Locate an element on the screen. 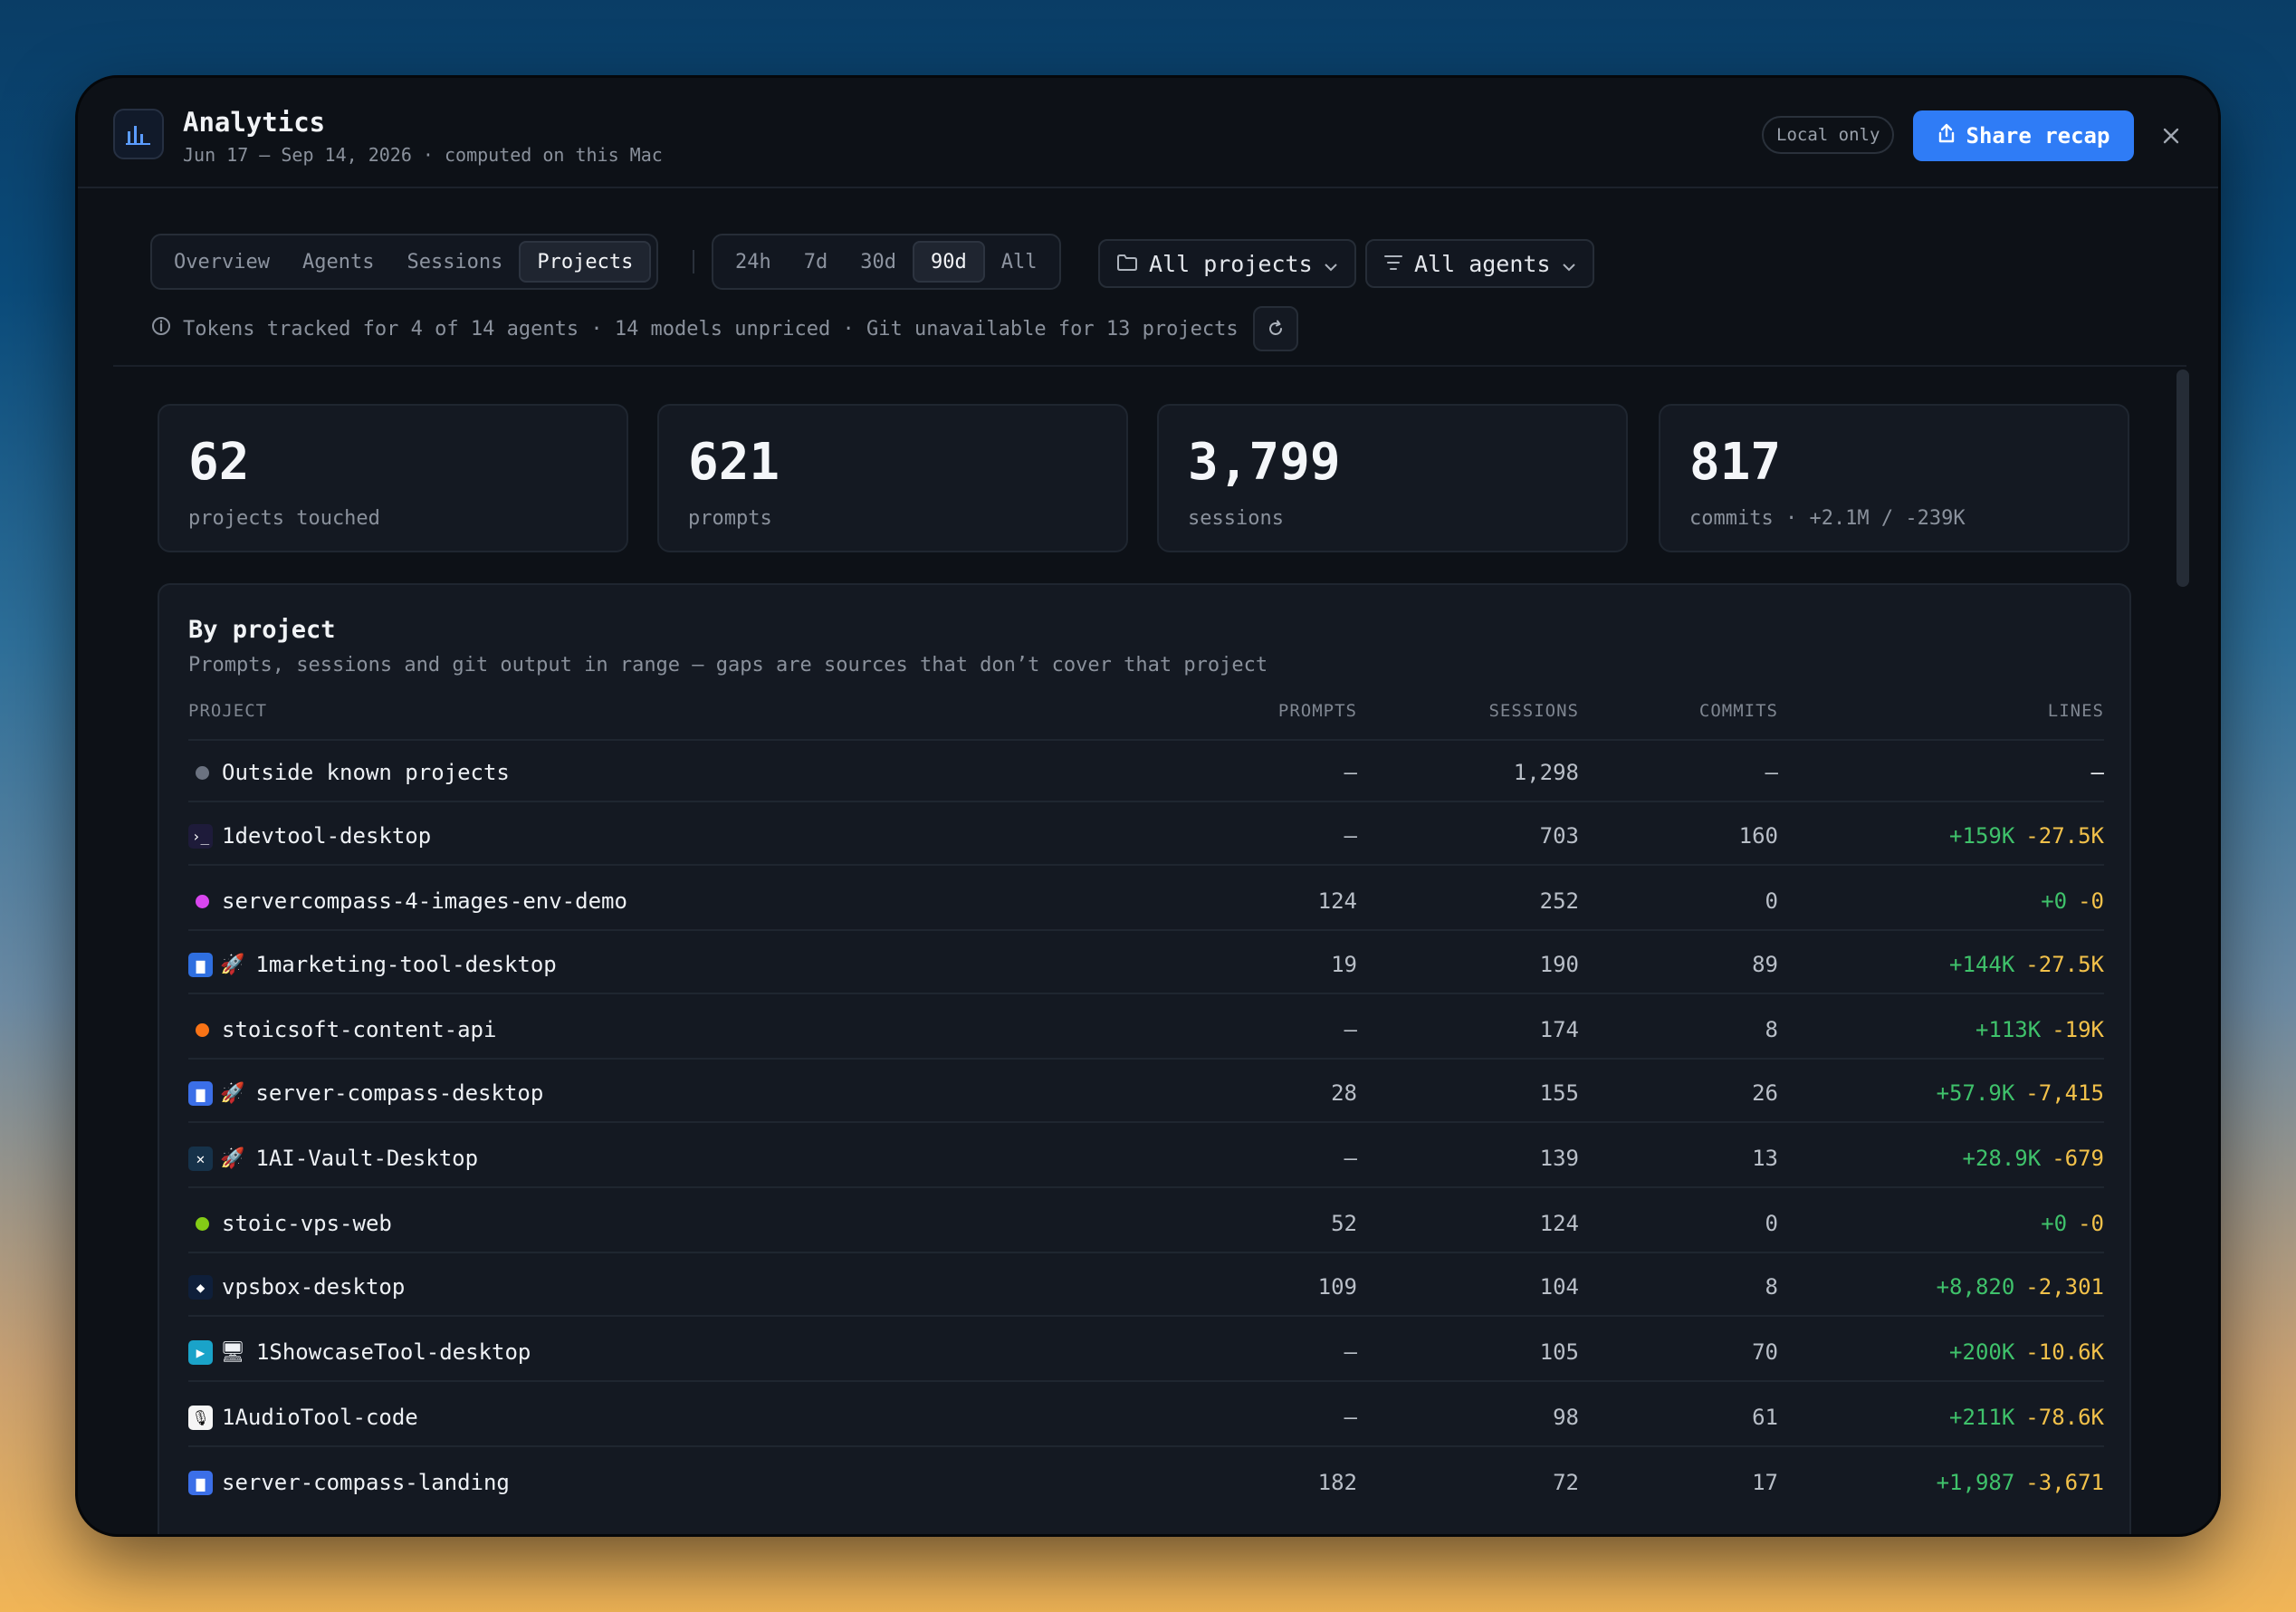 The height and width of the screenshot is (1612, 2296). projects-filter-dropdown: All projects is located at coordinates (1227, 264).